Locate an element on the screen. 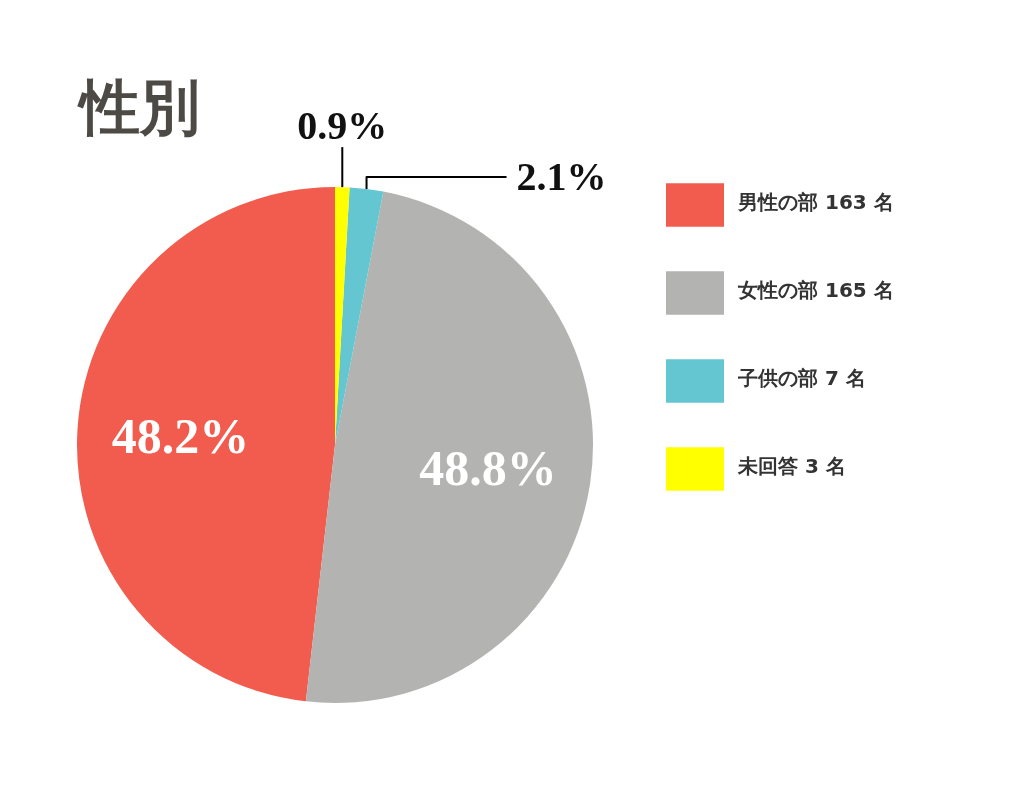 The height and width of the screenshot is (785, 1024). data-label: 2.1% is located at coordinates (561, 177).